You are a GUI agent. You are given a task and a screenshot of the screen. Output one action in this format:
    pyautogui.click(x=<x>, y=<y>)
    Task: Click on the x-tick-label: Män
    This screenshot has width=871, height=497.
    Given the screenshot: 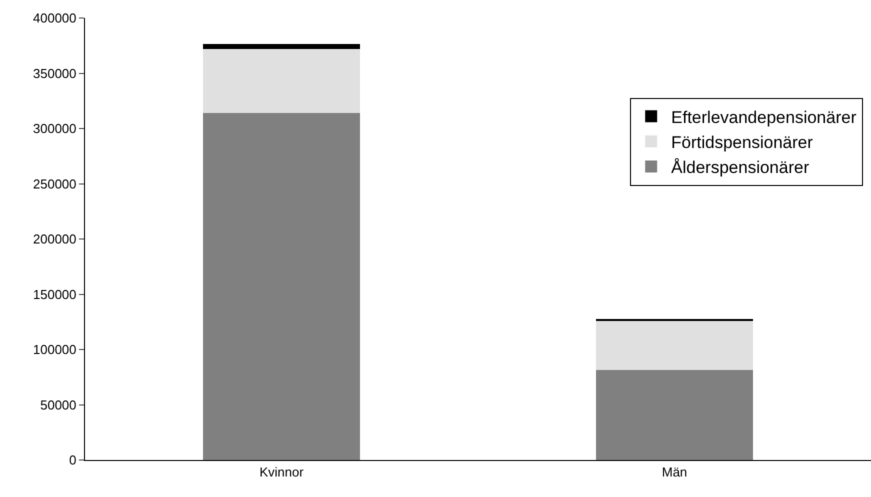 What is the action you would take?
    pyautogui.click(x=675, y=472)
    